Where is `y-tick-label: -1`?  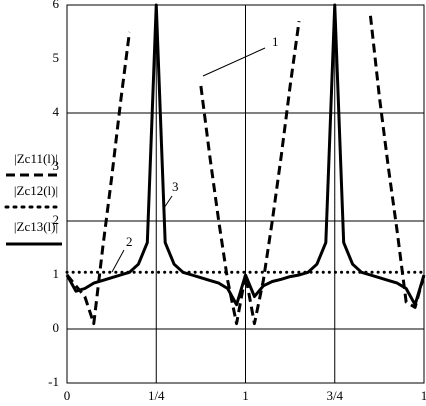
y-tick-label: -1 is located at coordinates (53, 381).